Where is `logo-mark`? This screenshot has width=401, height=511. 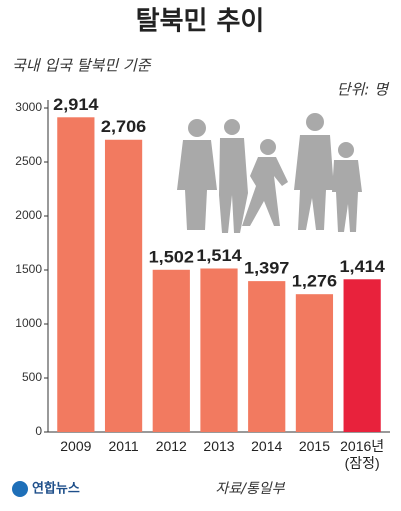 logo-mark is located at coordinates (20, 489).